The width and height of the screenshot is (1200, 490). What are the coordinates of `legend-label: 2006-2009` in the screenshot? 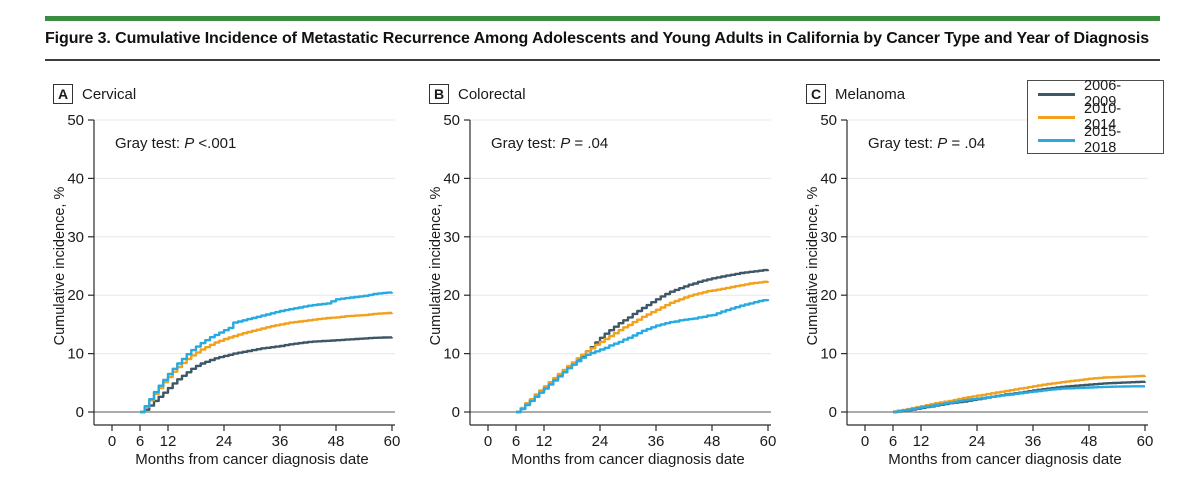 It's located at (1103, 94).